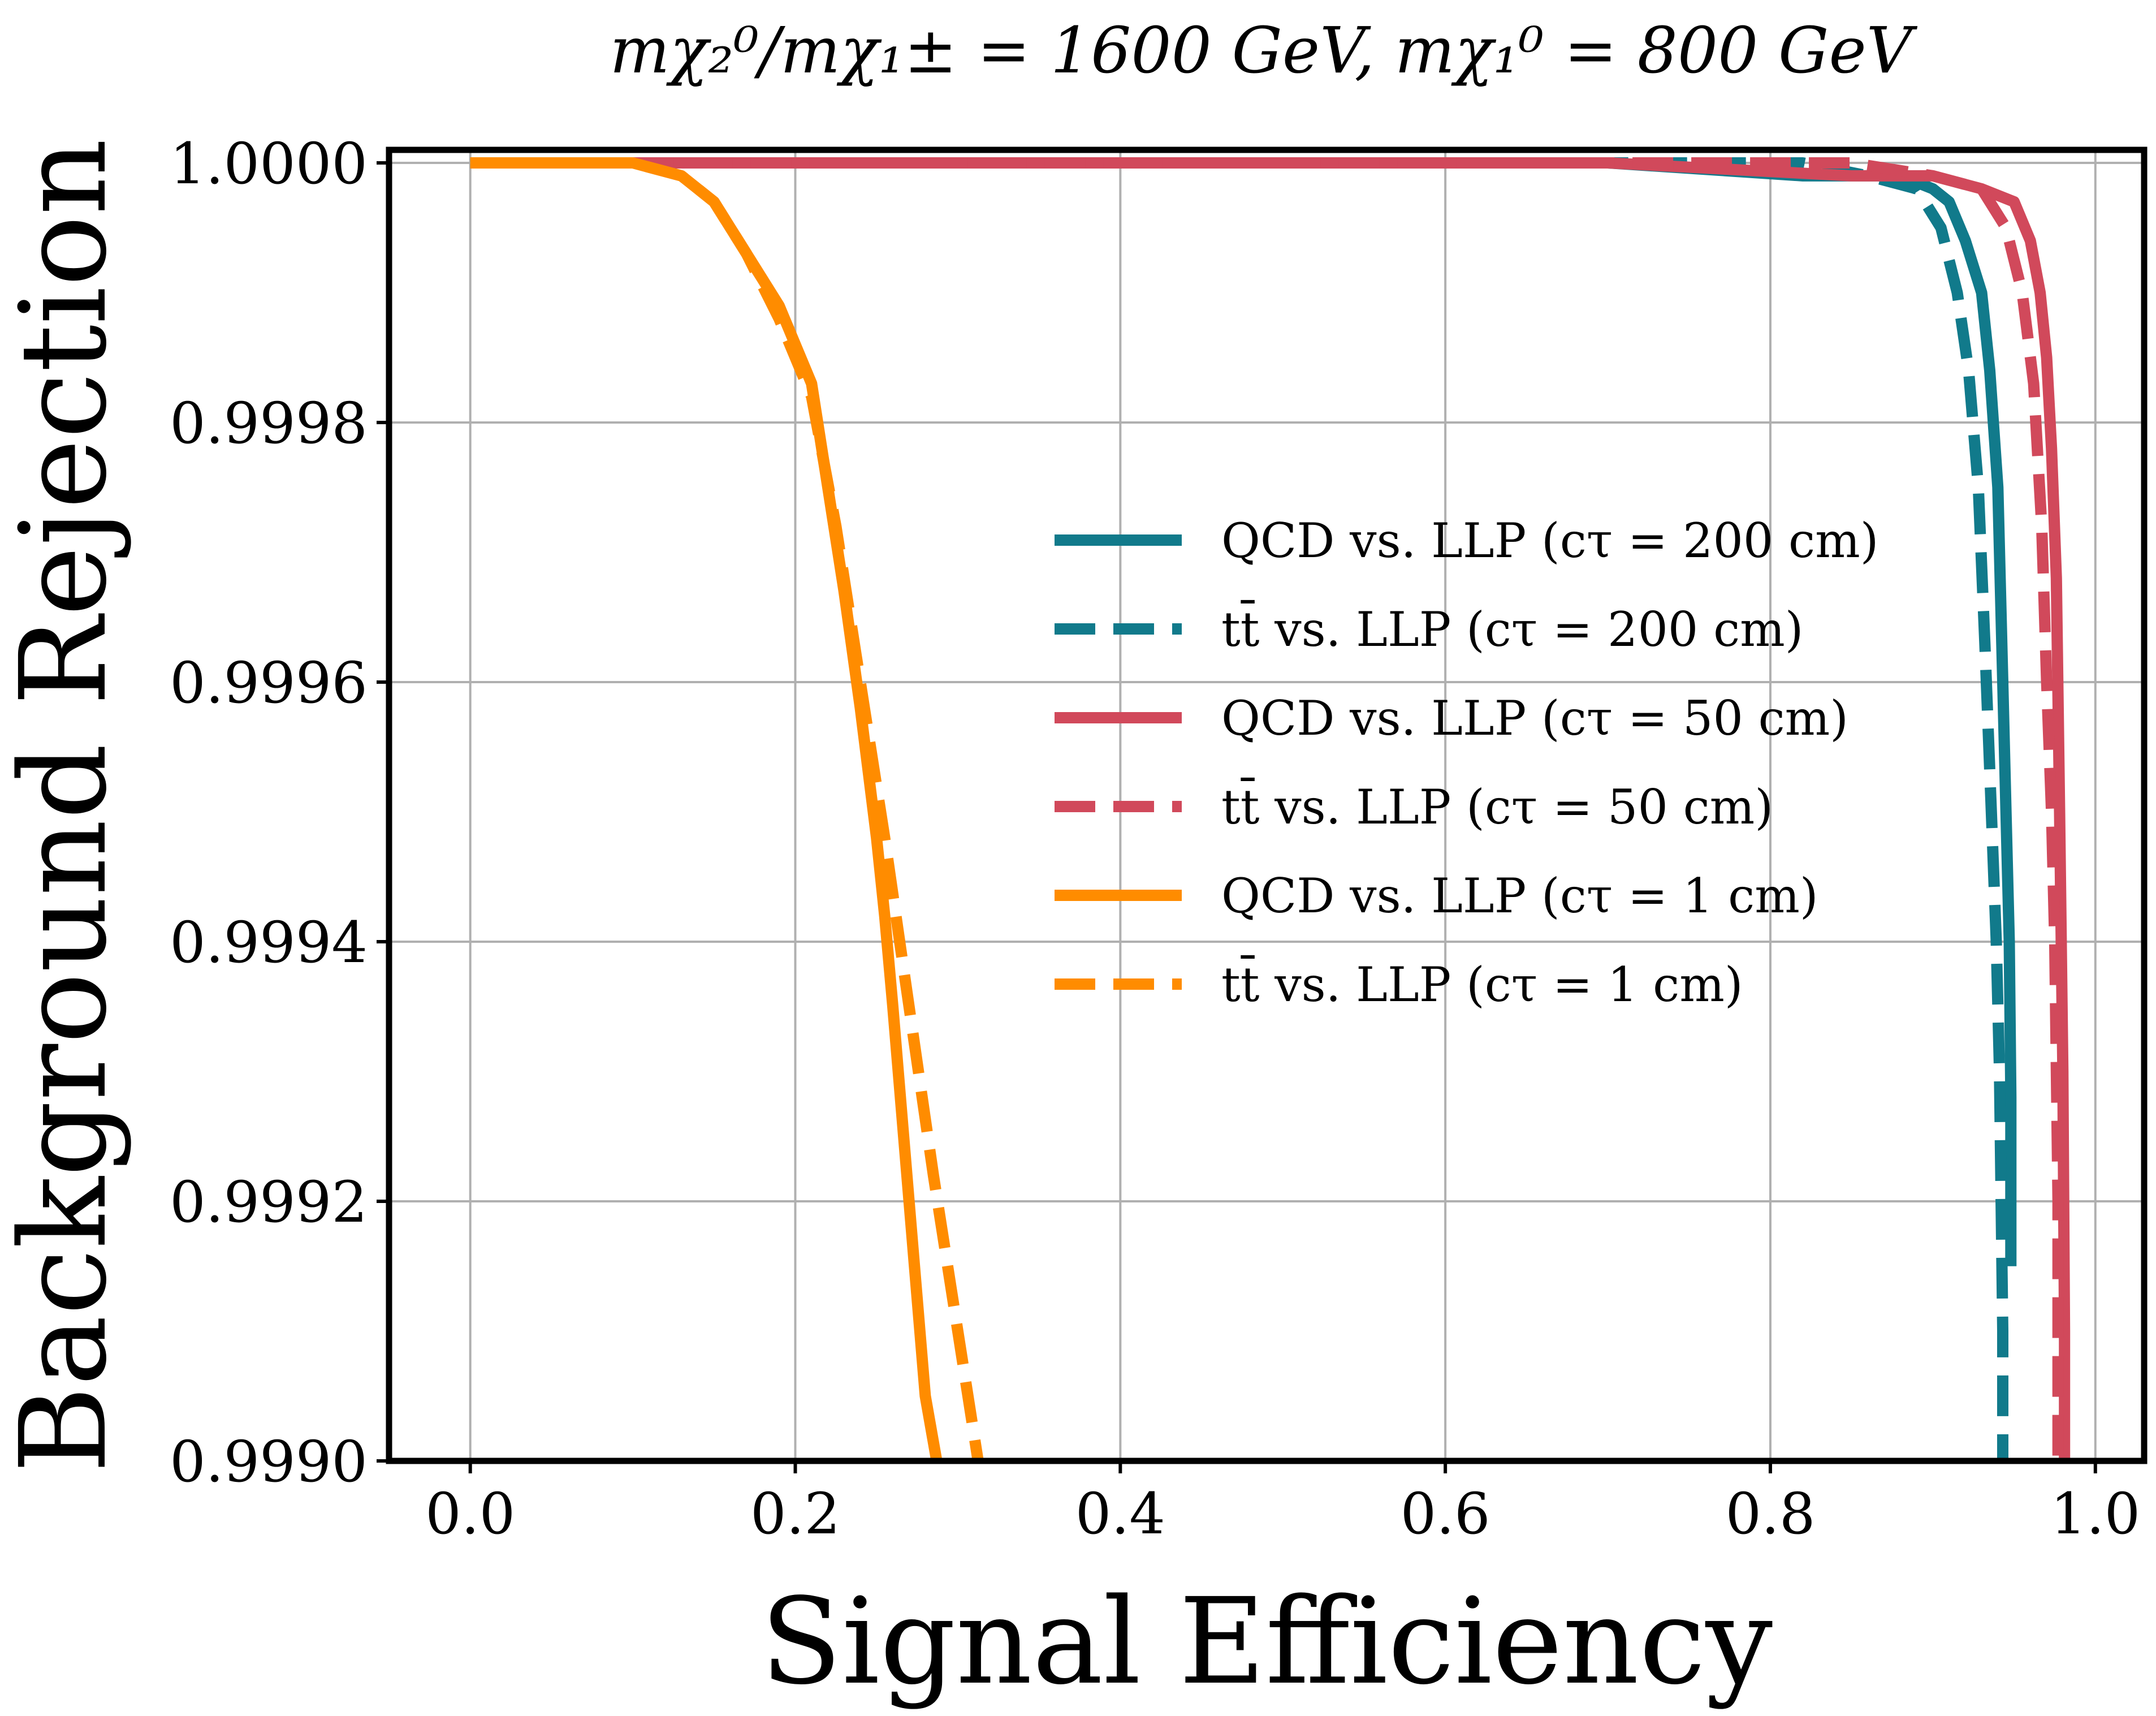 The width and height of the screenshot is (2156, 1716). What do you see at coordinates (269, 164) in the screenshot?
I see `y-tick-label: 1.0000` at bounding box center [269, 164].